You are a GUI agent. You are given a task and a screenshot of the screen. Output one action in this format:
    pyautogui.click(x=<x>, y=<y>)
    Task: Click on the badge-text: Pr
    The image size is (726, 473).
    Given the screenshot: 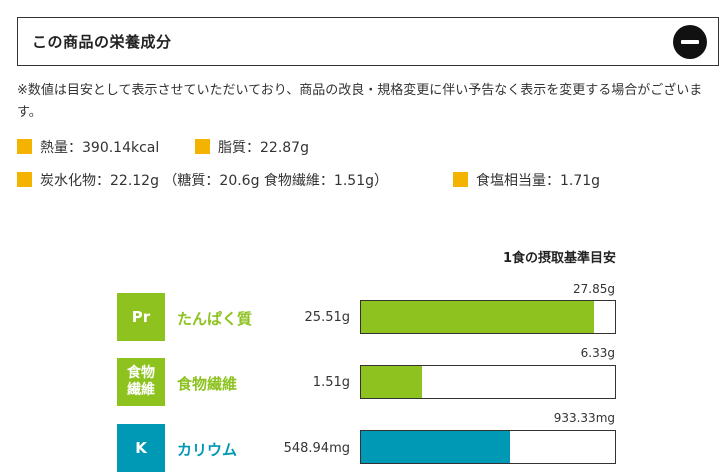 What is the action you would take?
    pyautogui.click(x=141, y=317)
    